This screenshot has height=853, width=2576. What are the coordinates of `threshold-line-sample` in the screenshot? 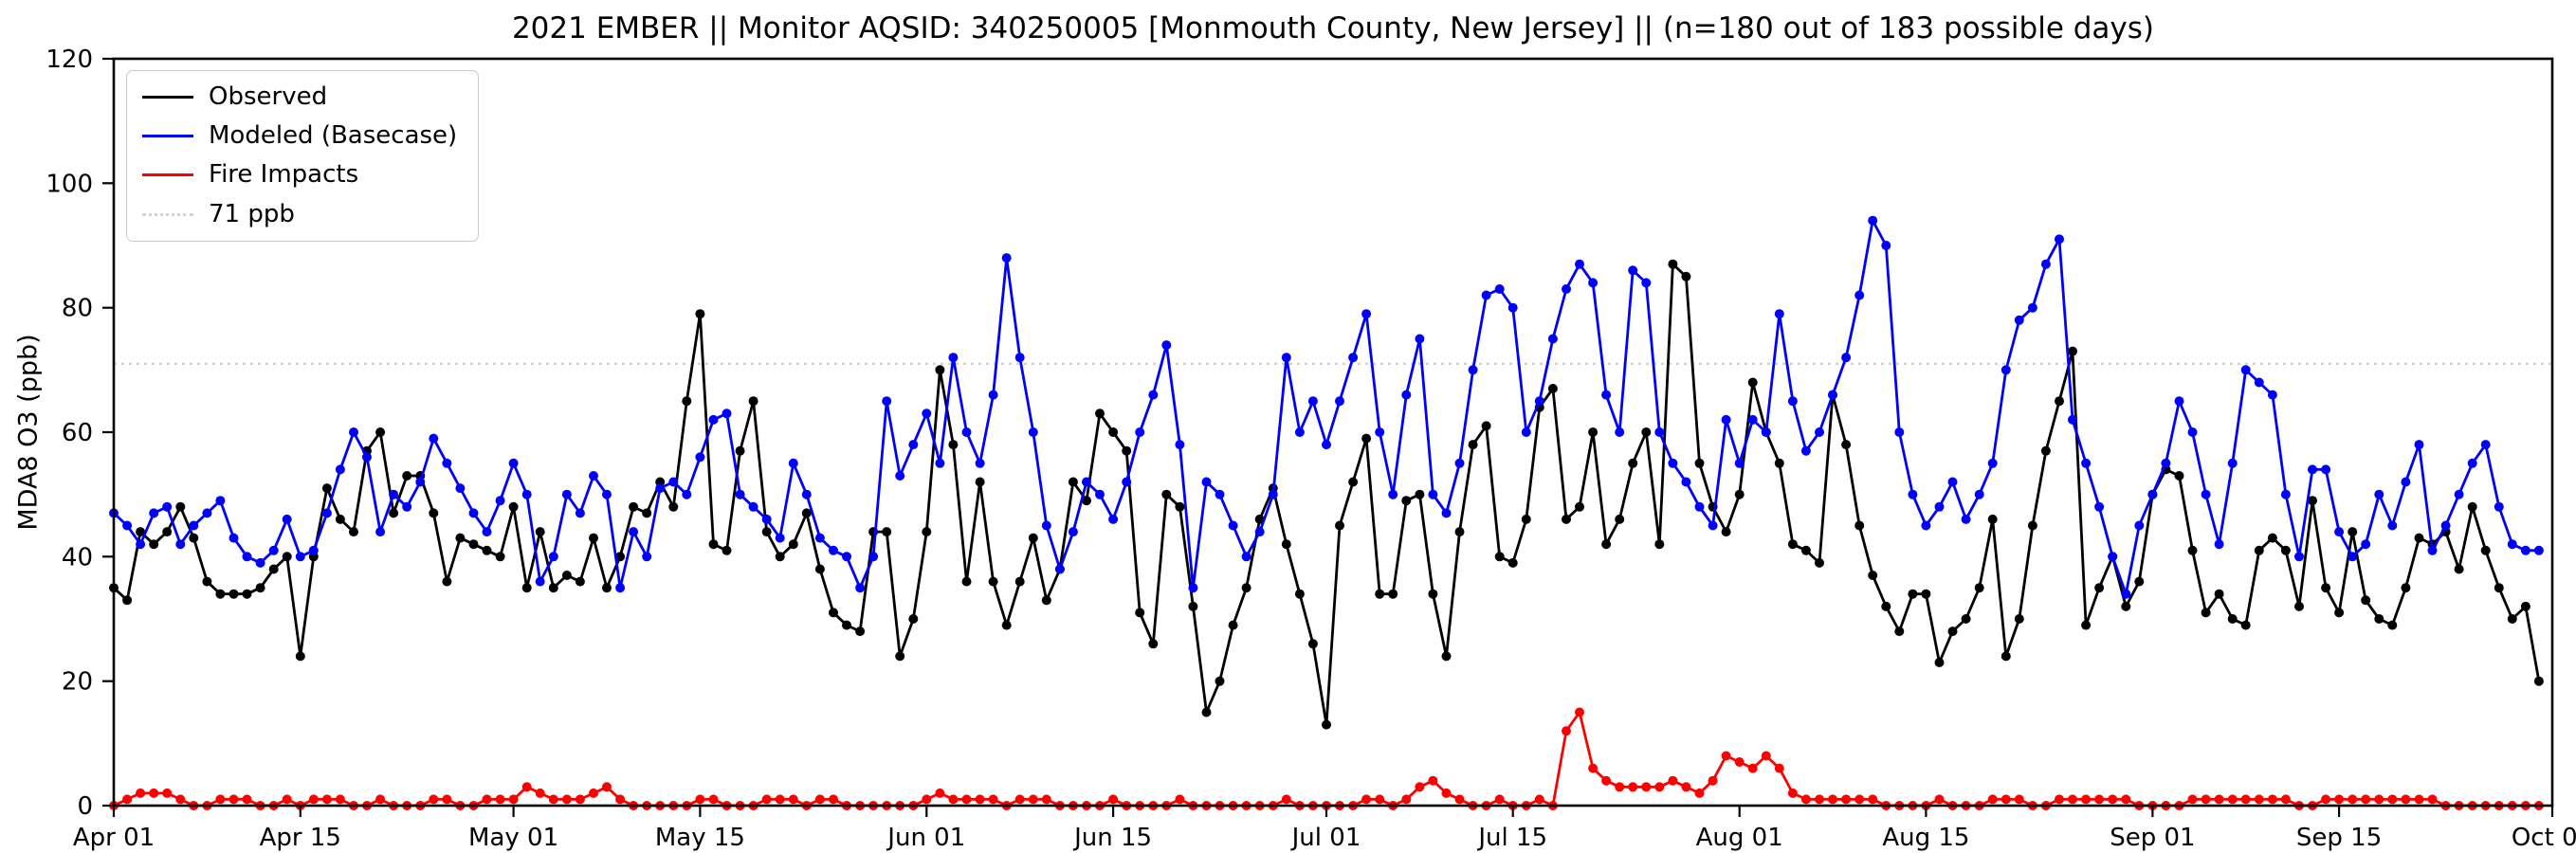 It's located at (167, 214).